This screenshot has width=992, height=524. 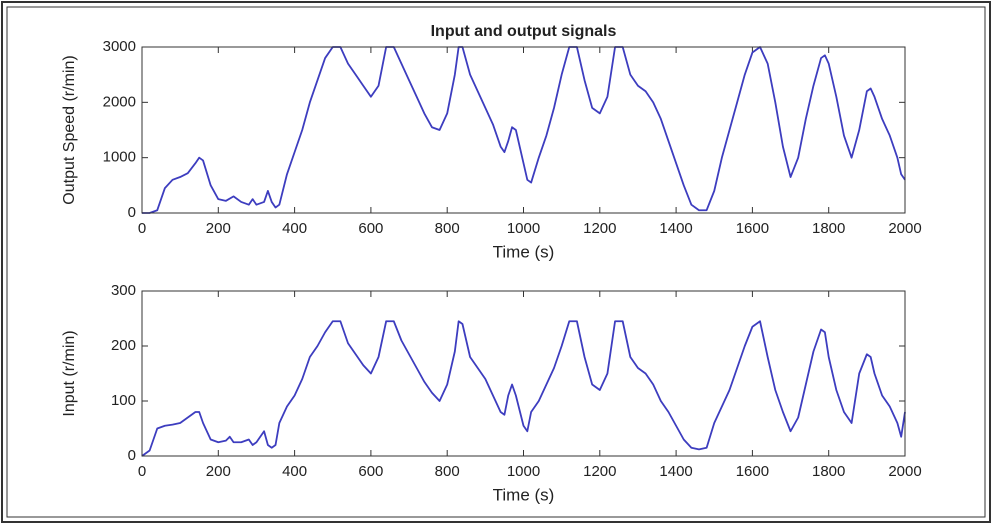 What do you see at coordinates (69, 373) in the screenshot?
I see `y-axis-label: Input (r/min)` at bounding box center [69, 373].